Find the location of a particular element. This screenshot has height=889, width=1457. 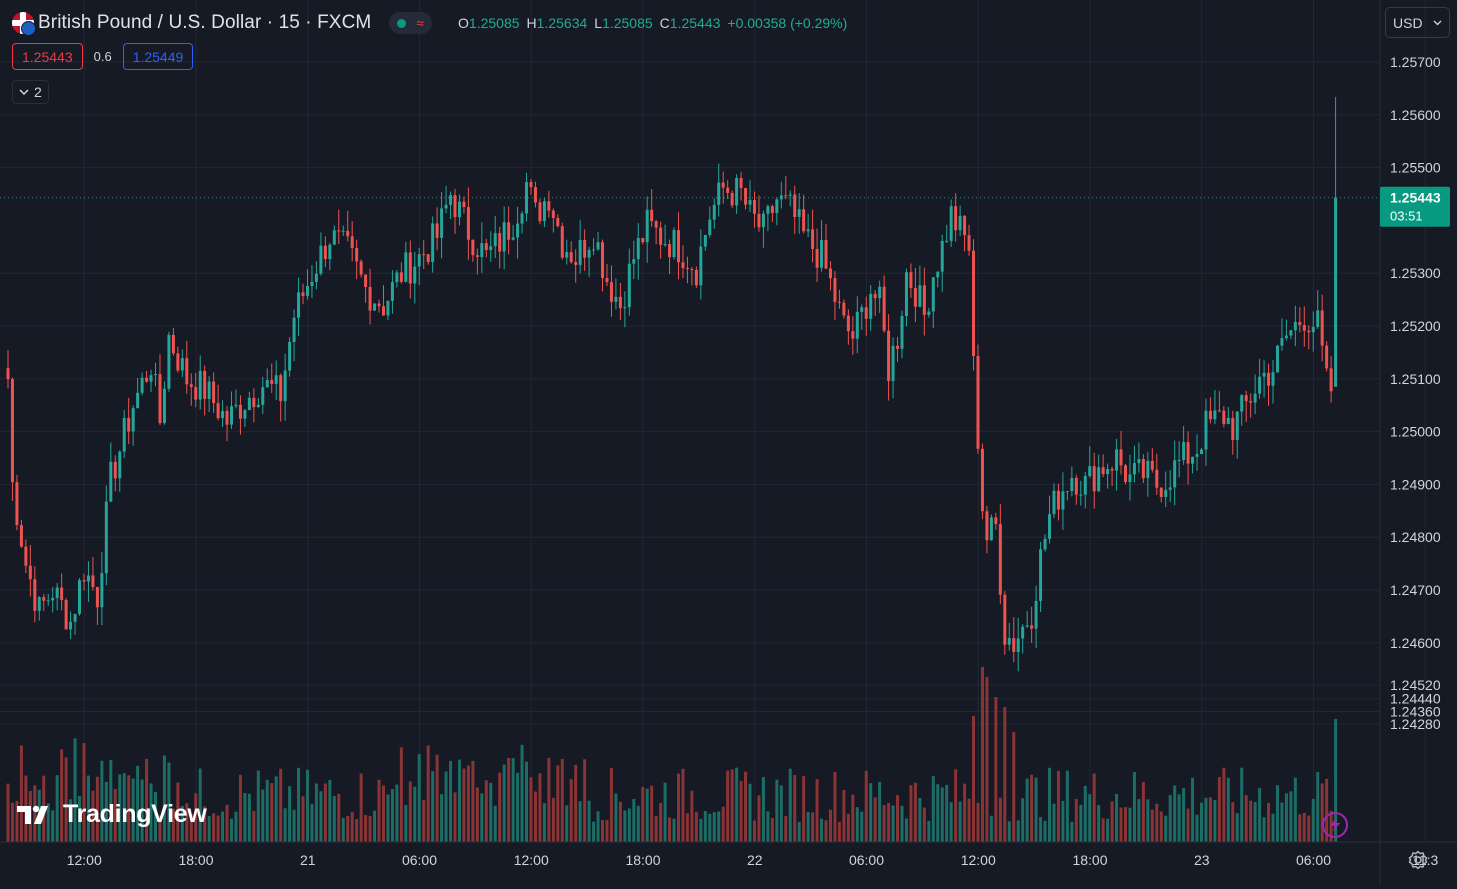

buy-price-button: 1.25449 is located at coordinates (158, 56).